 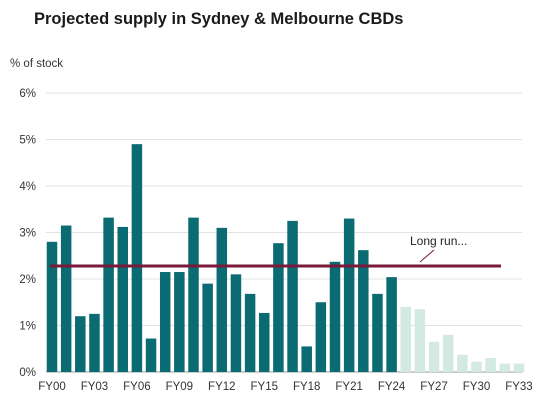 What do you see at coordinates (420, 340) in the screenshot?
I see `bar-fy26` at bounding box center [420, 340].